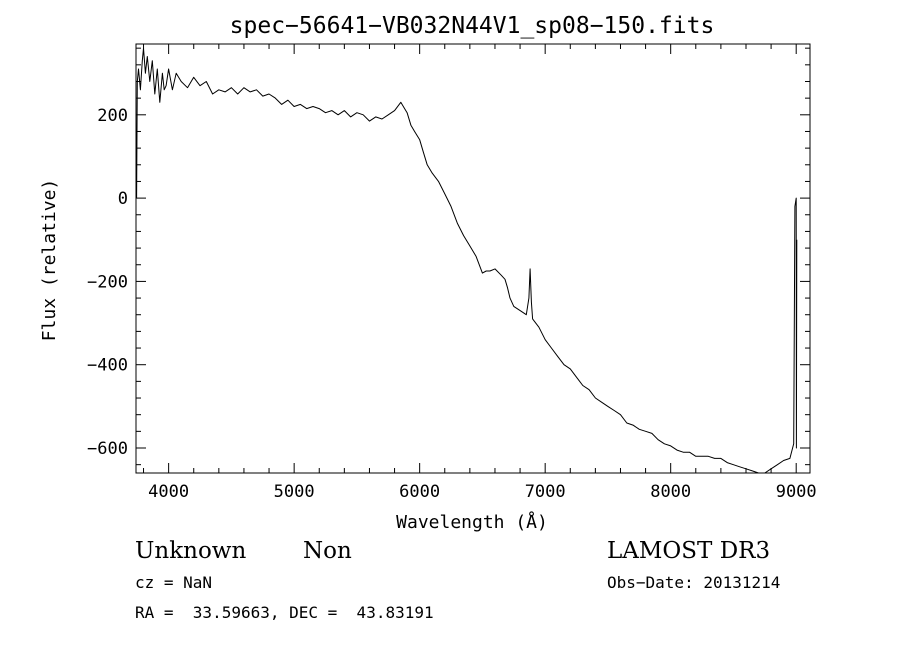 This screenshot has width=900, height=649. Describe the element at coordinates (472, 522) in the screenshot. I see `x-axis-label: Wavelength (Å)` at that location.